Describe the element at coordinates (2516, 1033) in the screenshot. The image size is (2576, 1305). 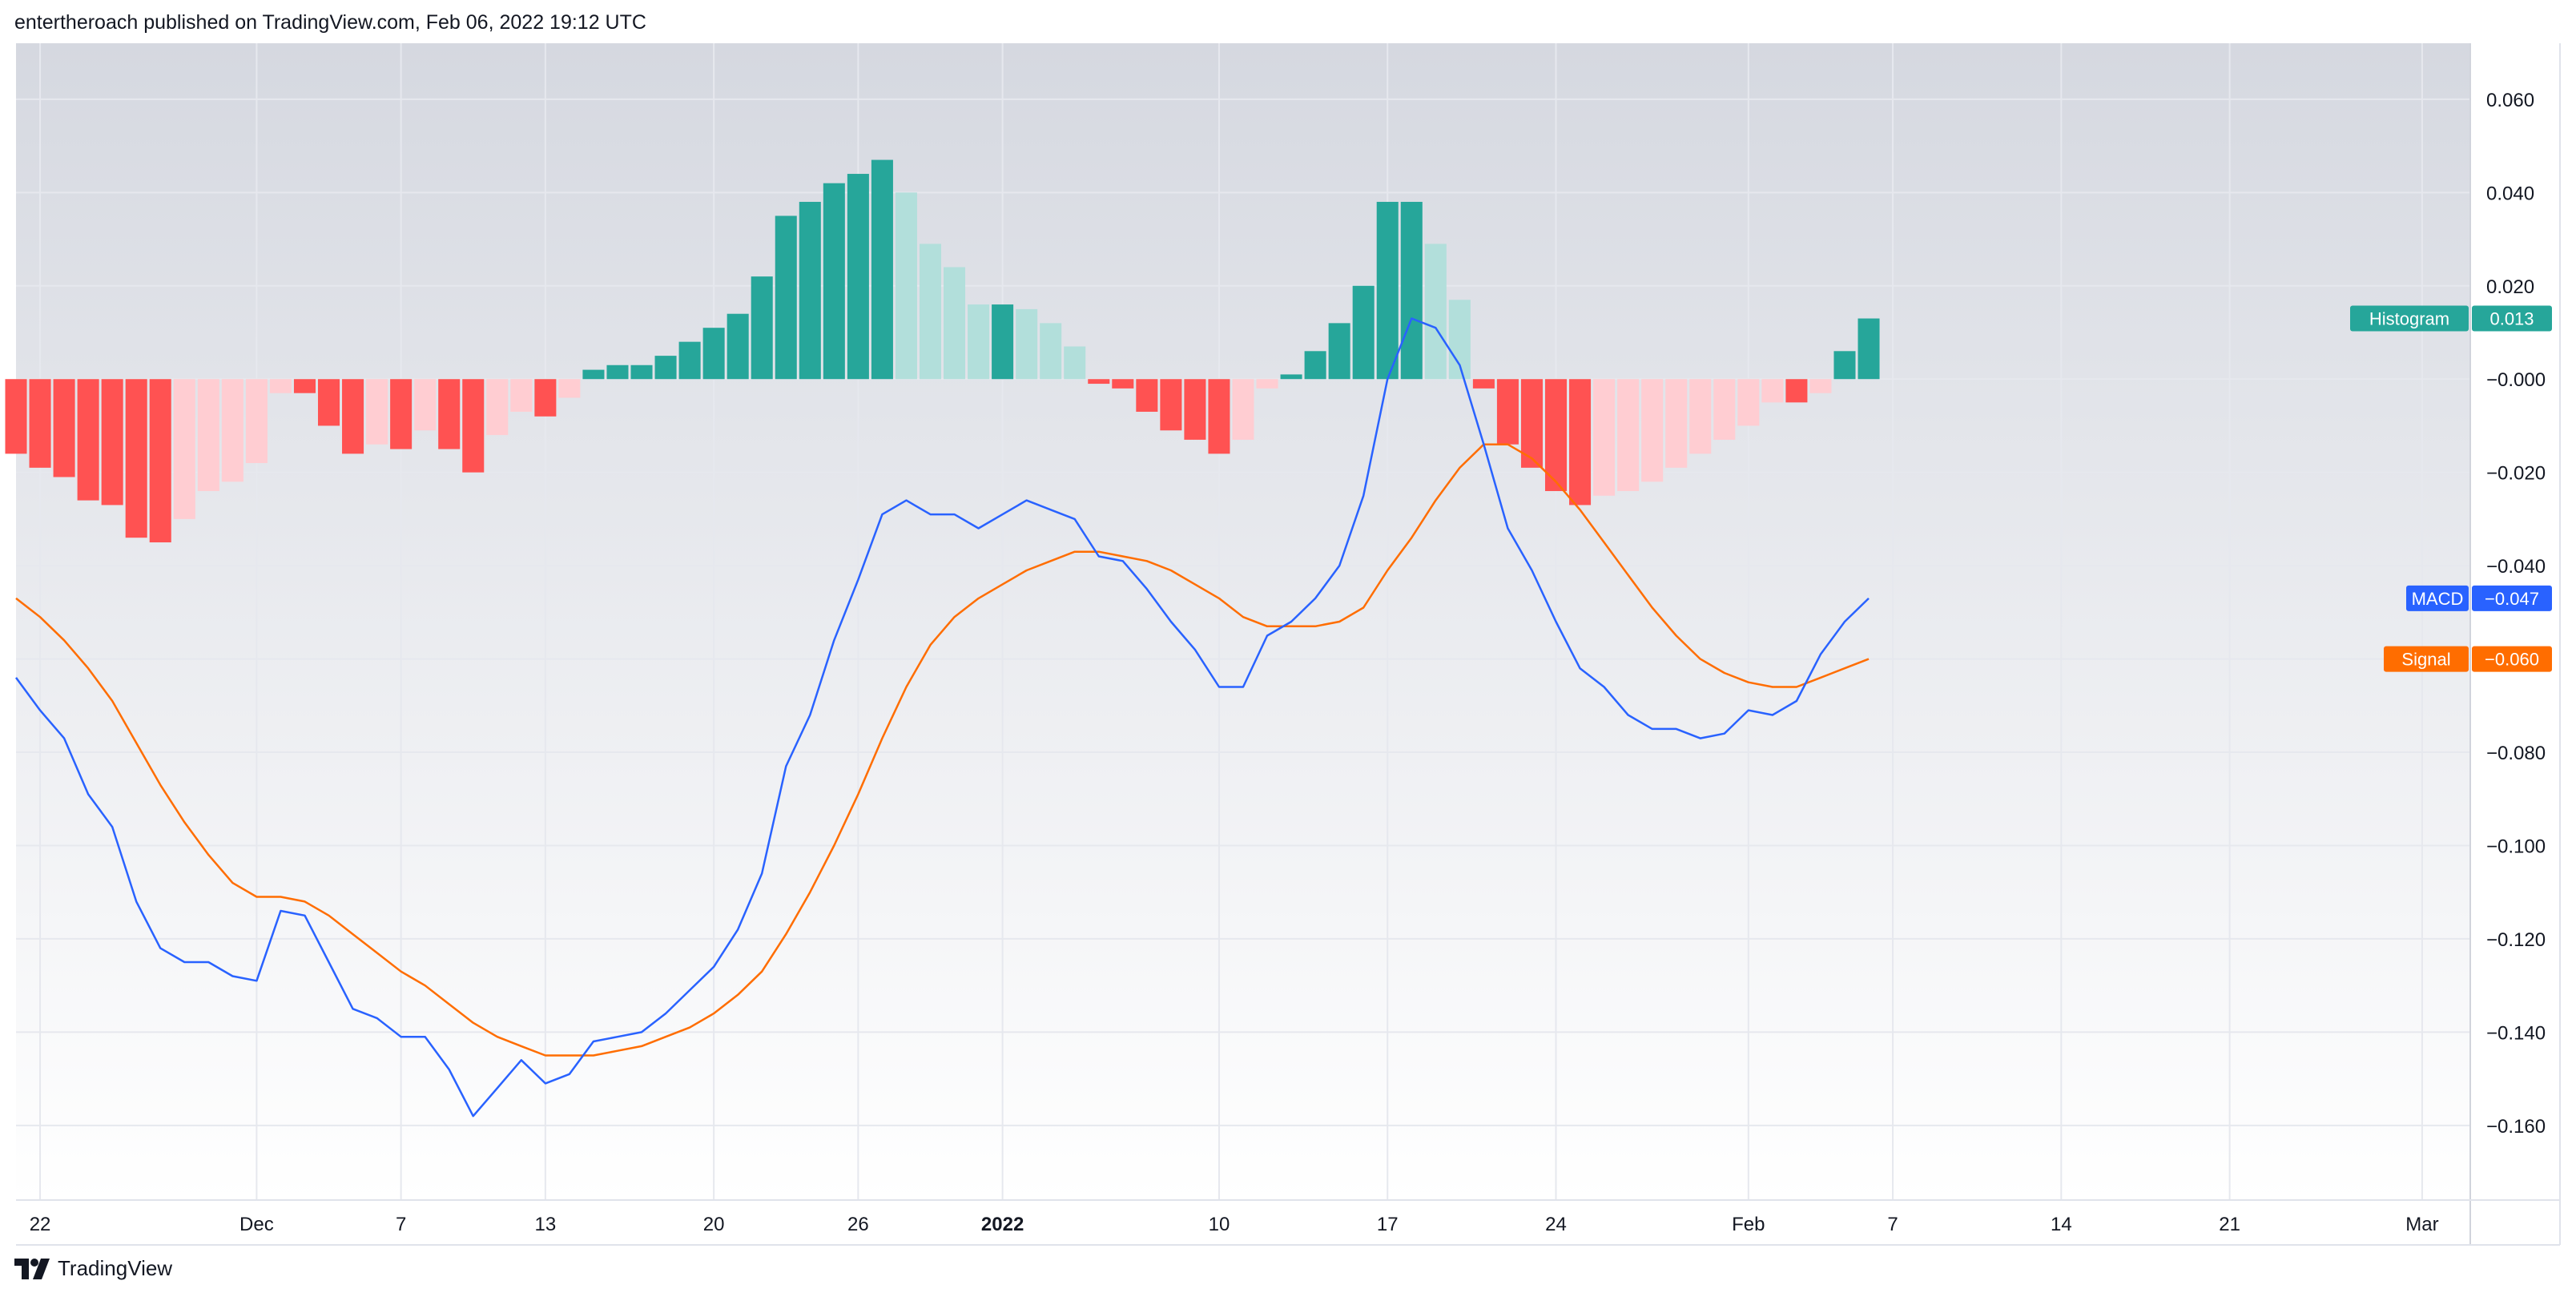
I see `y-tick-label: −0.140` at that location.